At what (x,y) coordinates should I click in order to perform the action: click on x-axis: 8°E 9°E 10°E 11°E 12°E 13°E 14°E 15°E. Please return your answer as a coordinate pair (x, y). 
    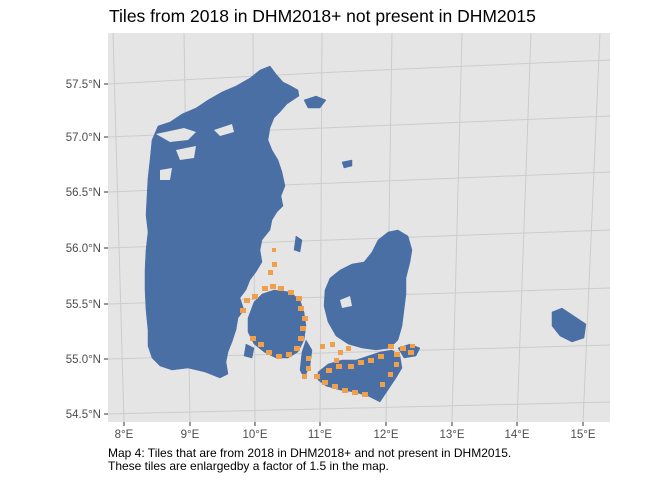
    Looking at the image, I should click on (355, 431).